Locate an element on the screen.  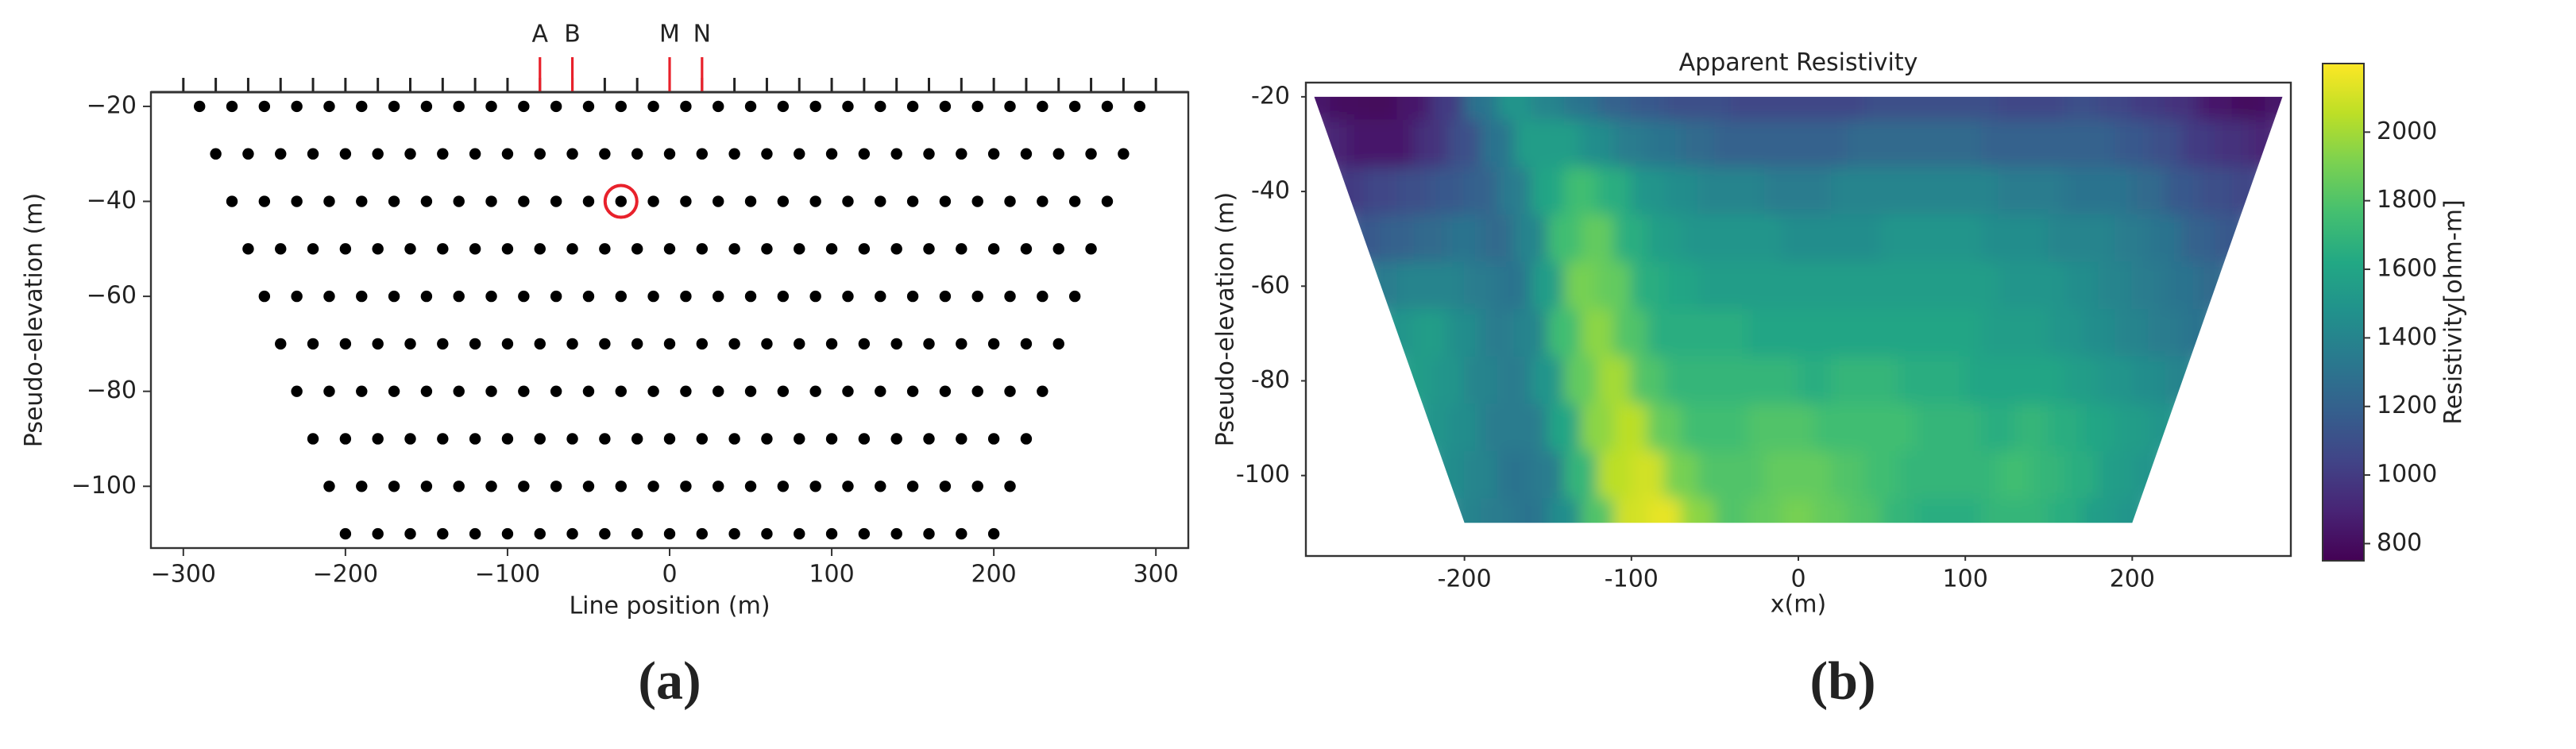
panel-label: (b) is located at coordinates (1842, 681).